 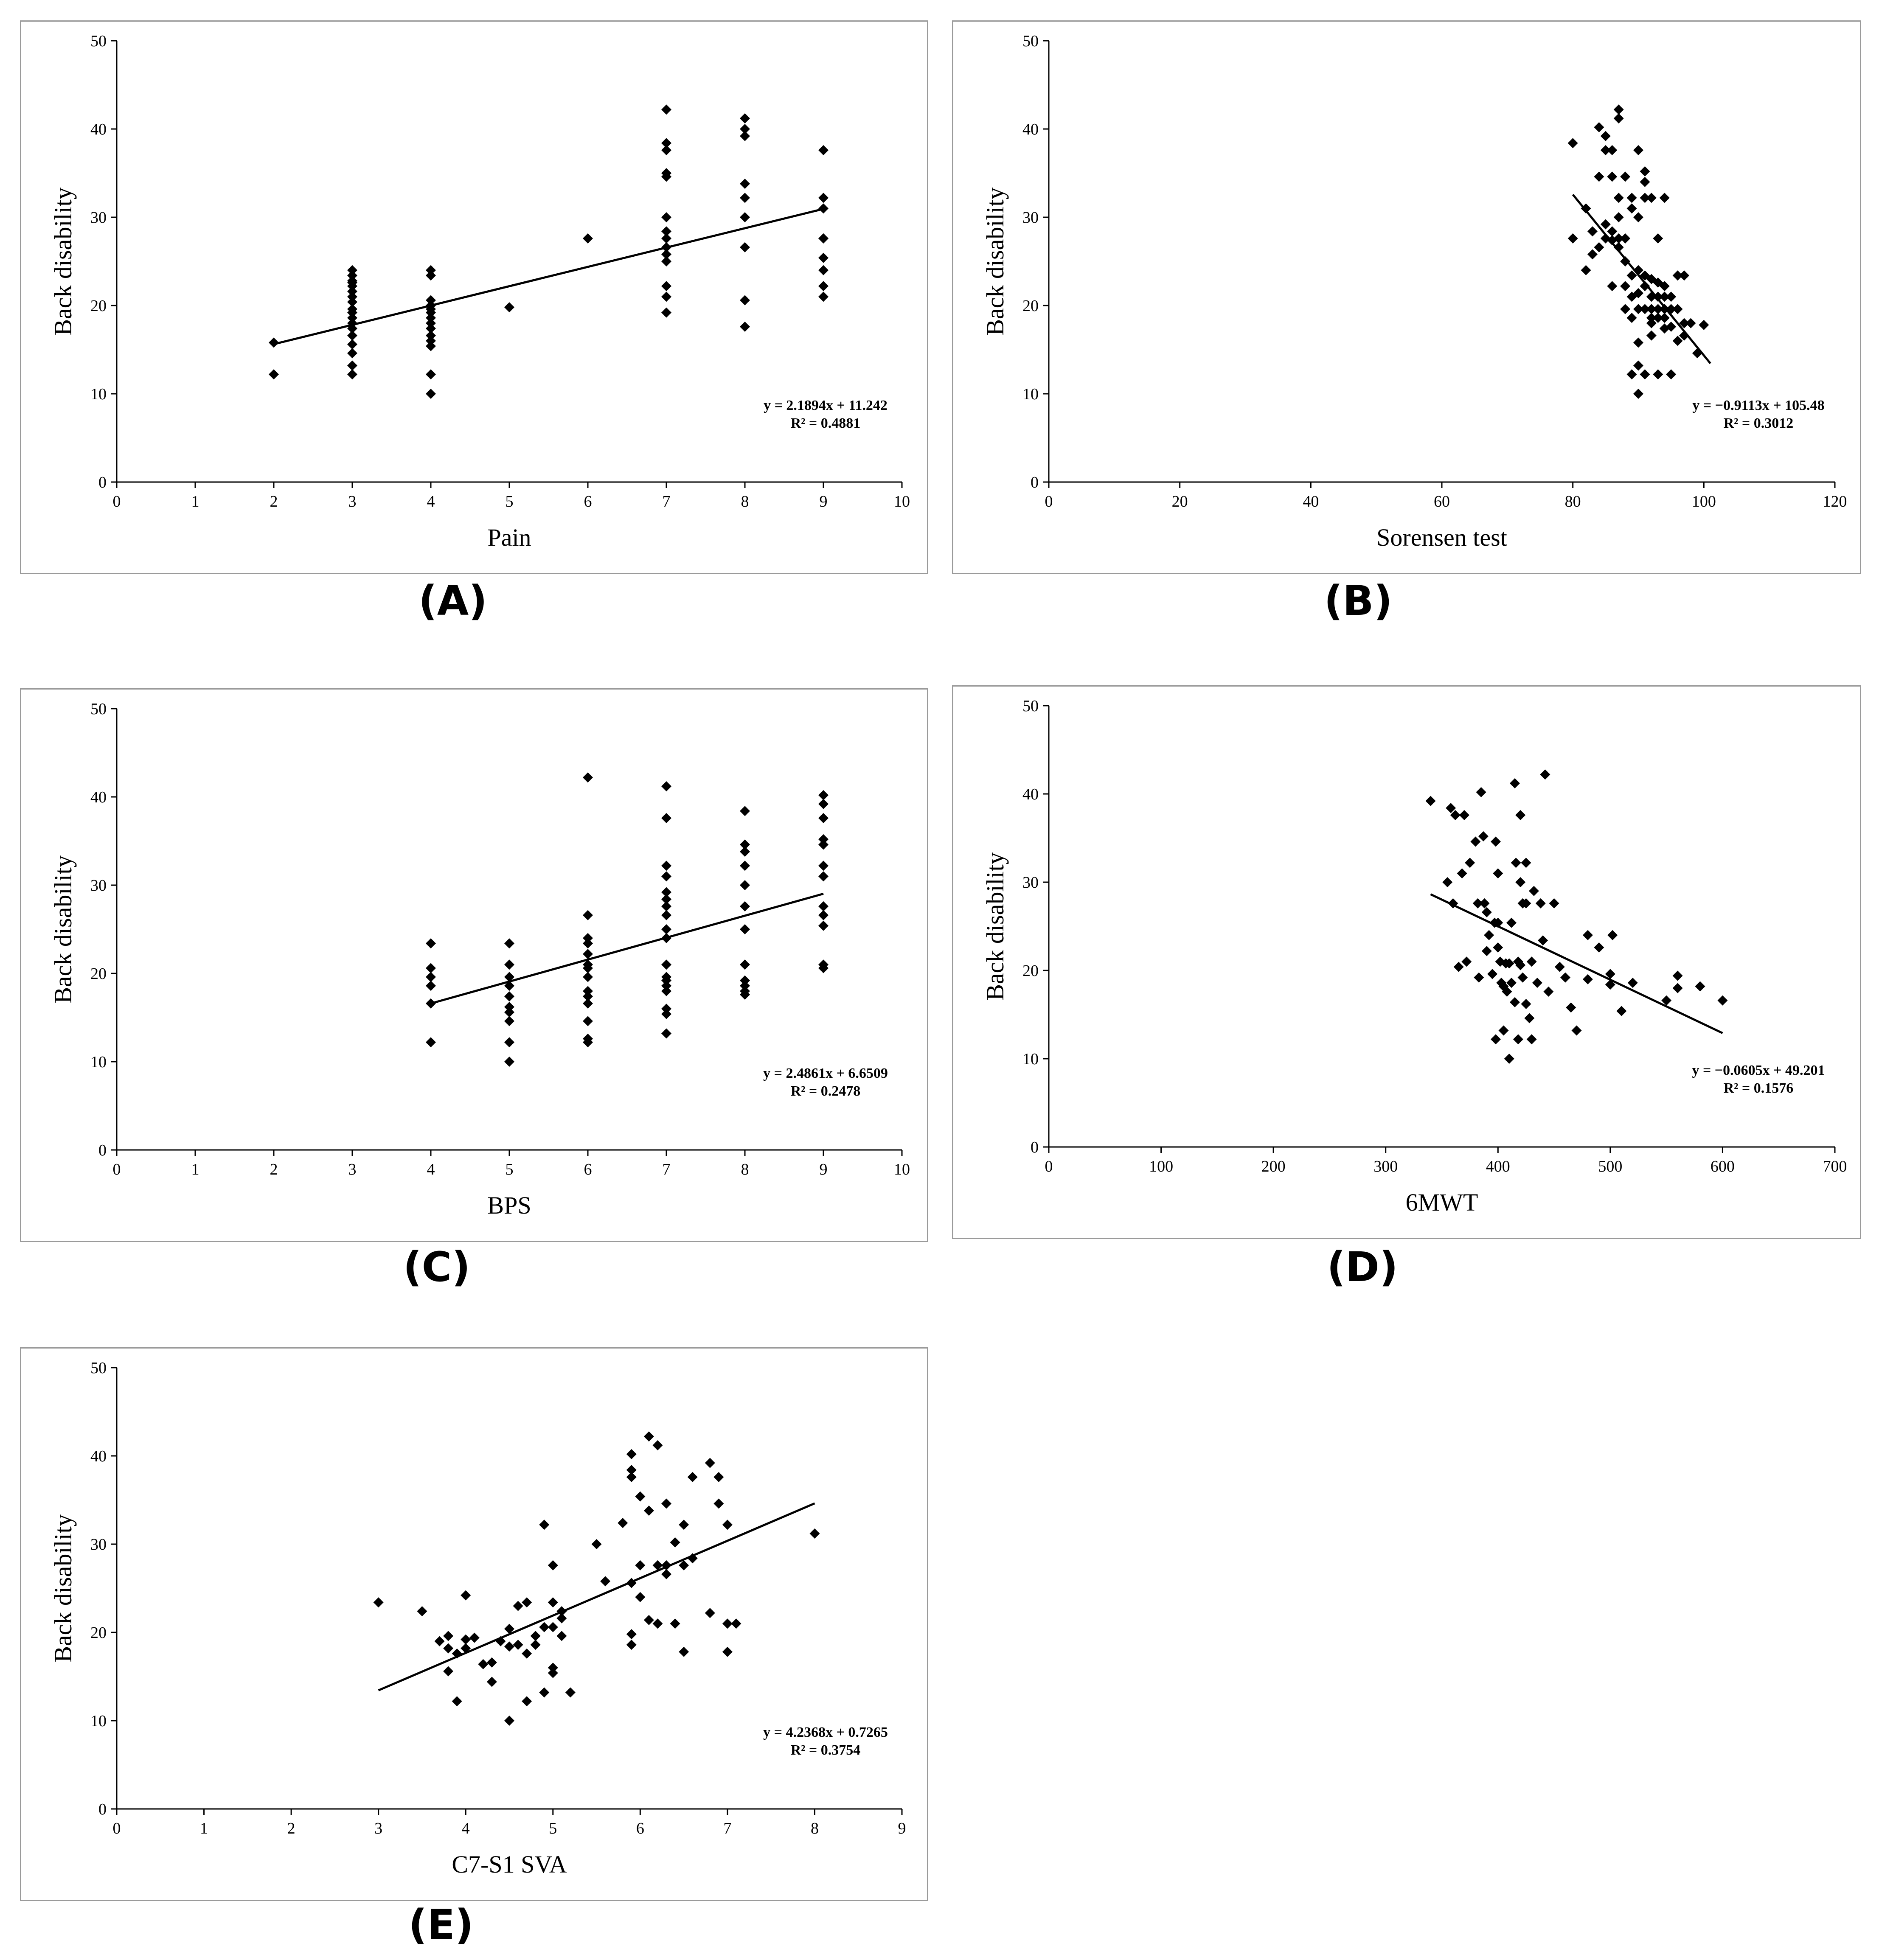 I want to click on x-tick-label: 5, so click(x=510, y=501).